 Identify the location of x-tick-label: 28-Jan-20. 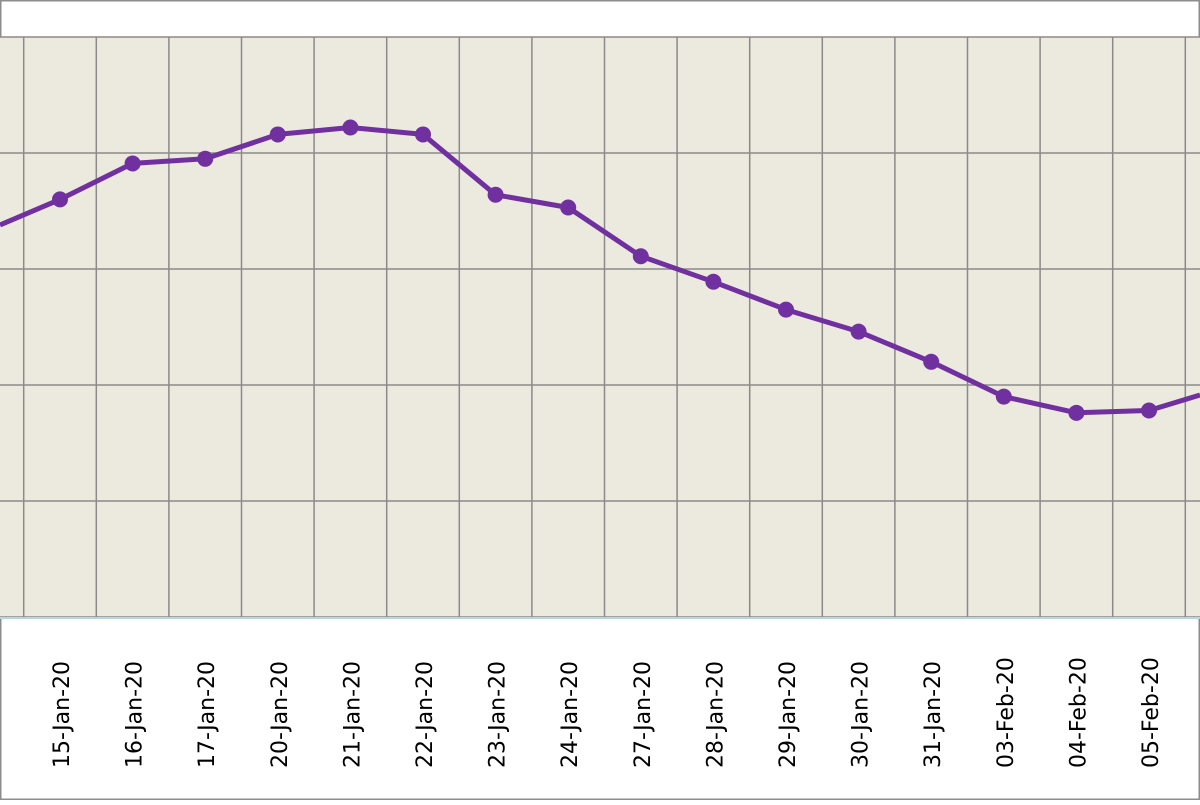
(715, 714).